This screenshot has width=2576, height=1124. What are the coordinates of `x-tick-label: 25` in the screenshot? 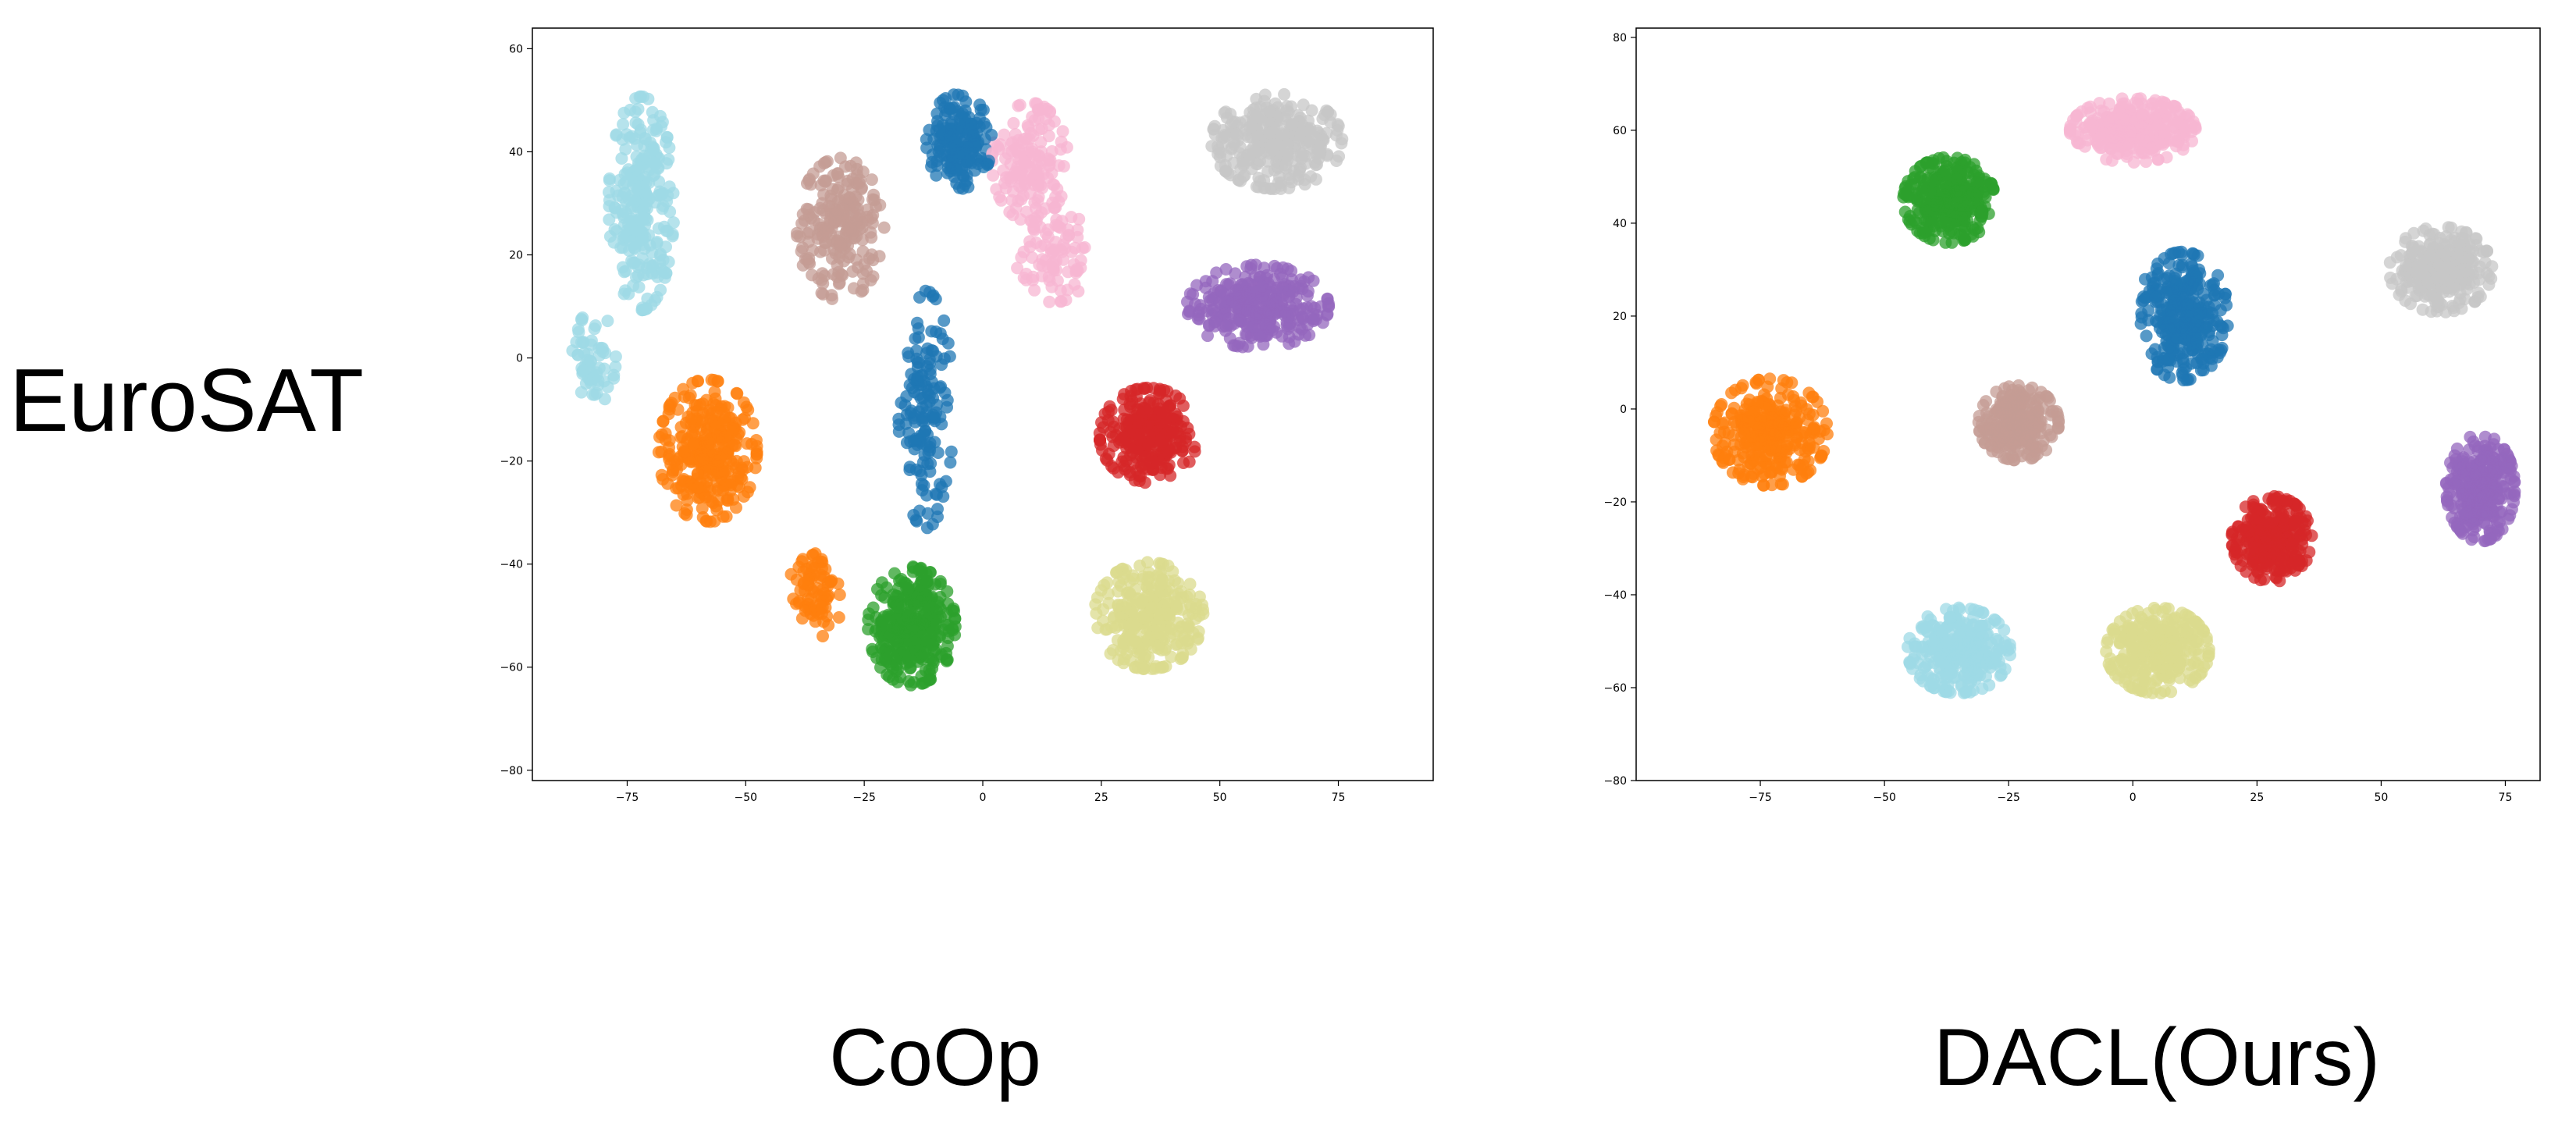 It's located at (1101, 797).